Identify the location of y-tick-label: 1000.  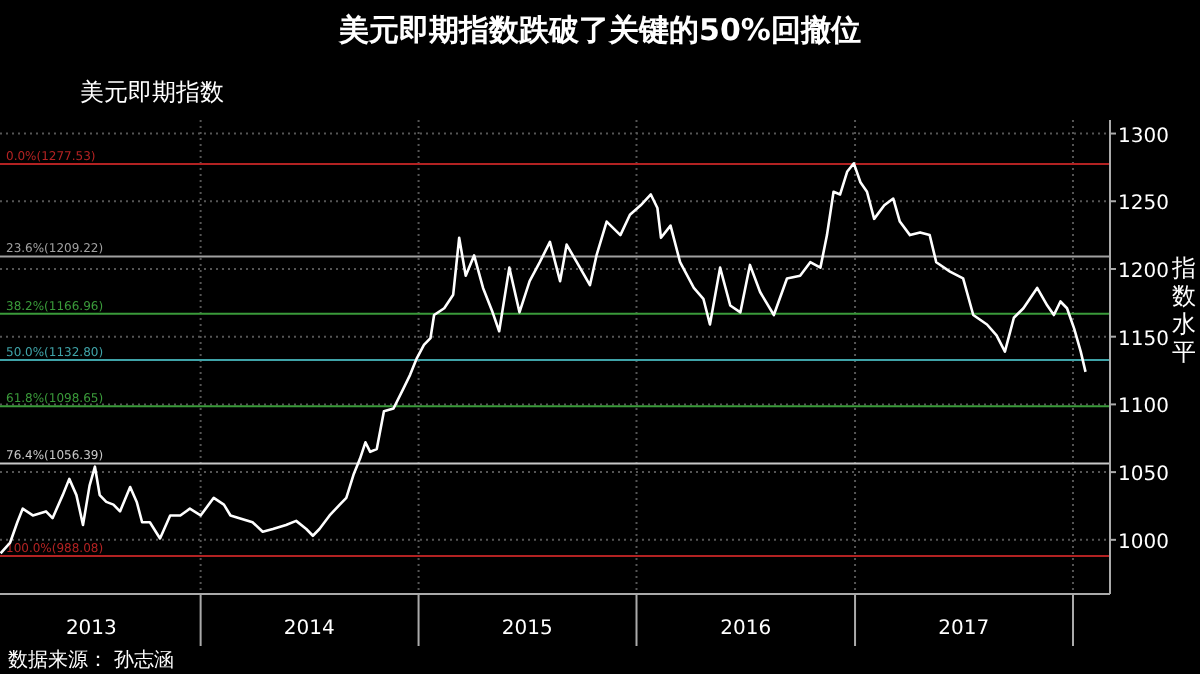
(1143, 542).